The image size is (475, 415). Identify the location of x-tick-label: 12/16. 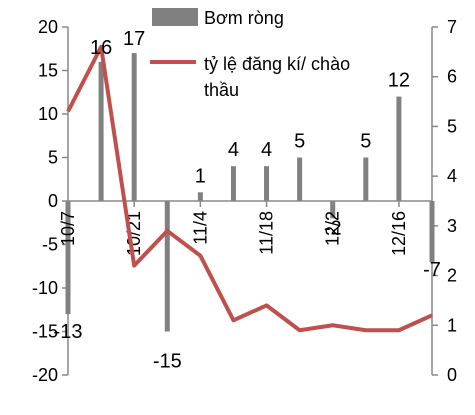
(399, 233).